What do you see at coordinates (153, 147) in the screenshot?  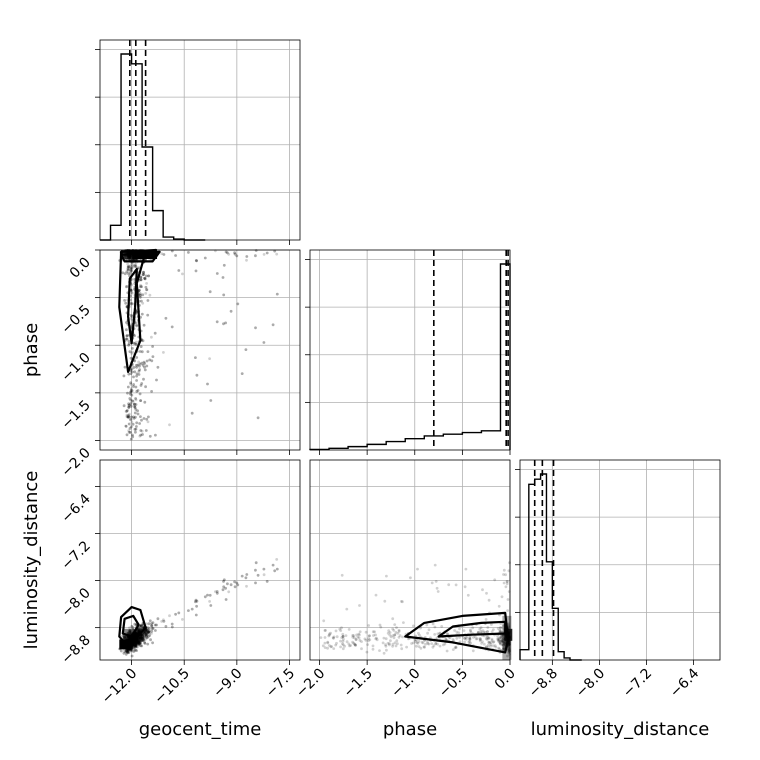 I see `histogram-geocent_time` at bounding box center [153, 147].